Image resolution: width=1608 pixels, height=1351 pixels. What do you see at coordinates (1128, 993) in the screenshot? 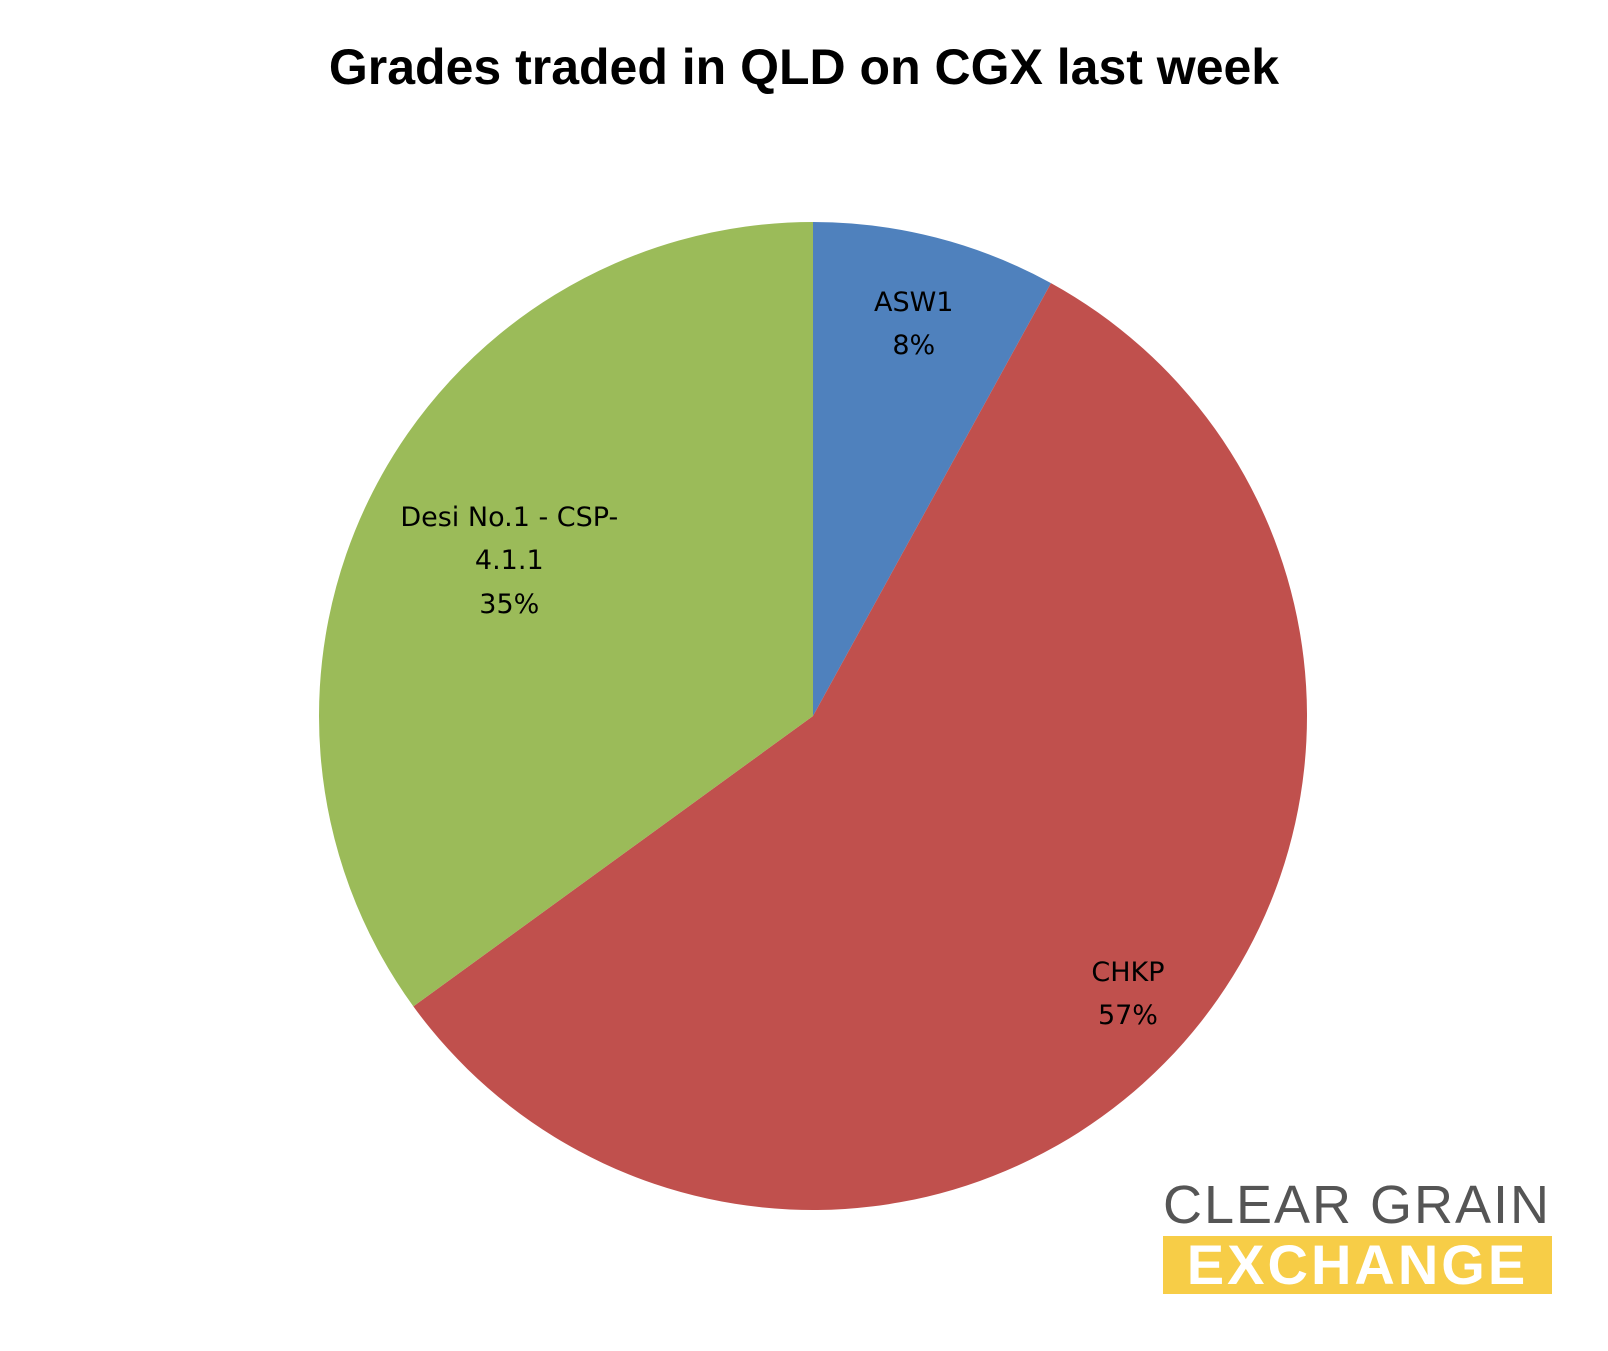
I see `data-label: CHKP 57%` at bounding box center [1128, 993].